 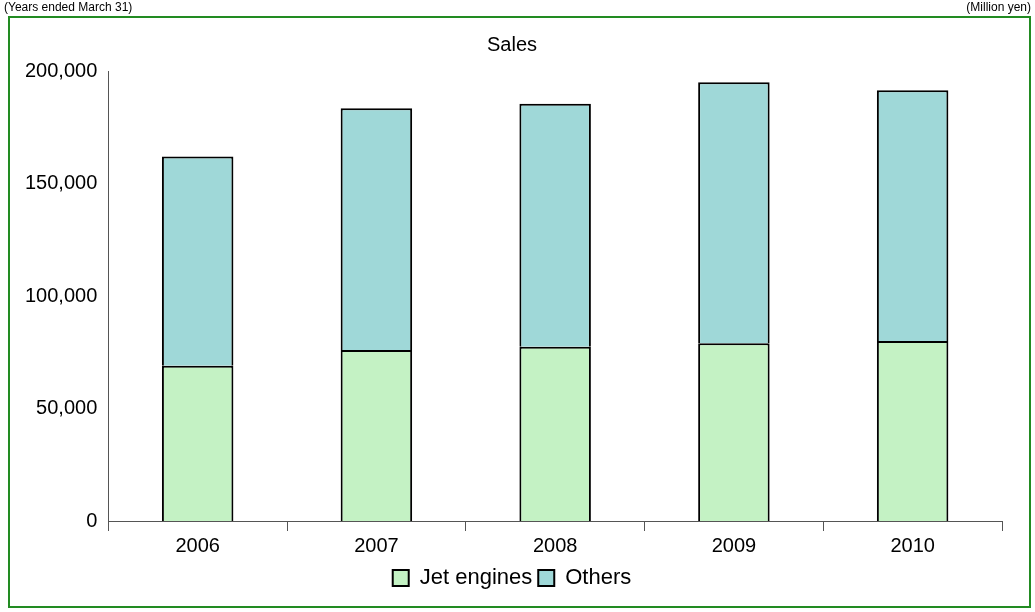 I want to click on text: (Years ended March 31), so click(x=68, y=7).